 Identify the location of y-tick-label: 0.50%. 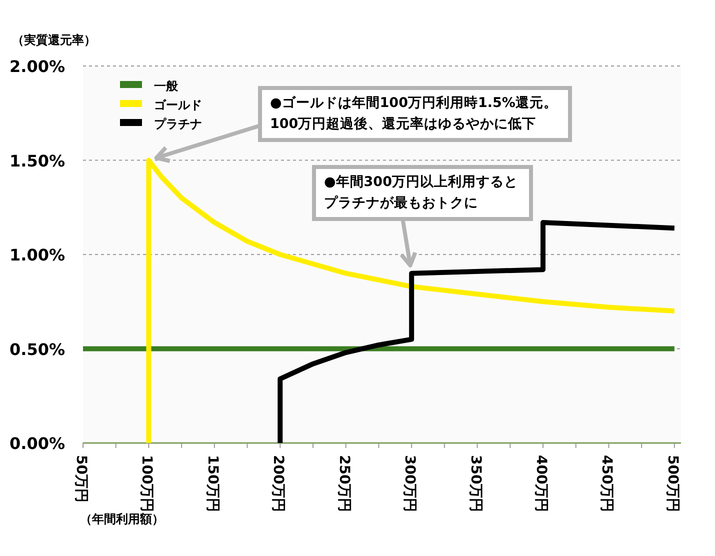
(37, 349).